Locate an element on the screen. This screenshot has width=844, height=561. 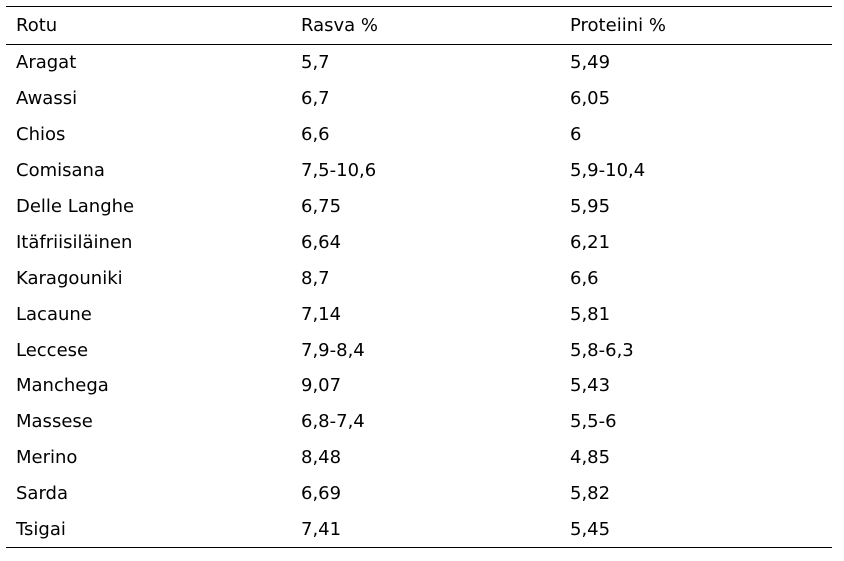
breed-cell: Aragat is located at coordinates (46, 63).